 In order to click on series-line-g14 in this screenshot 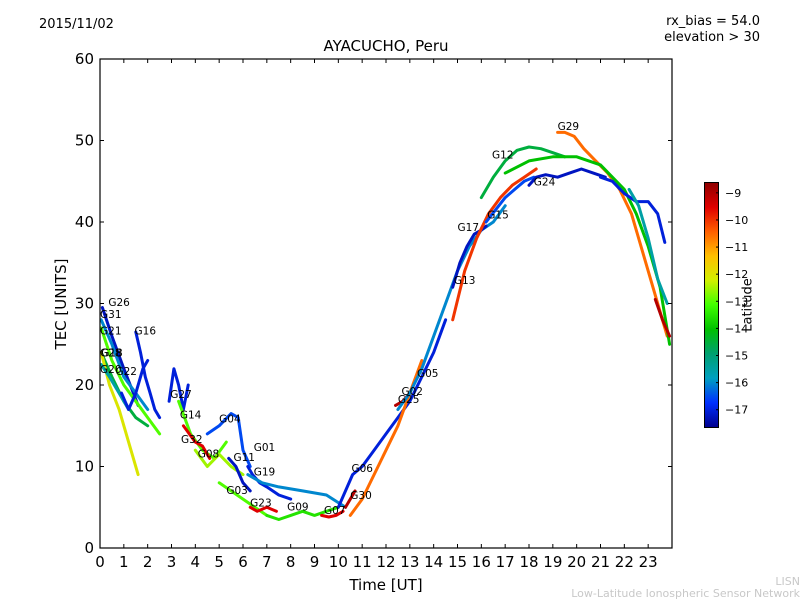, I will do `click(202, 429)`.